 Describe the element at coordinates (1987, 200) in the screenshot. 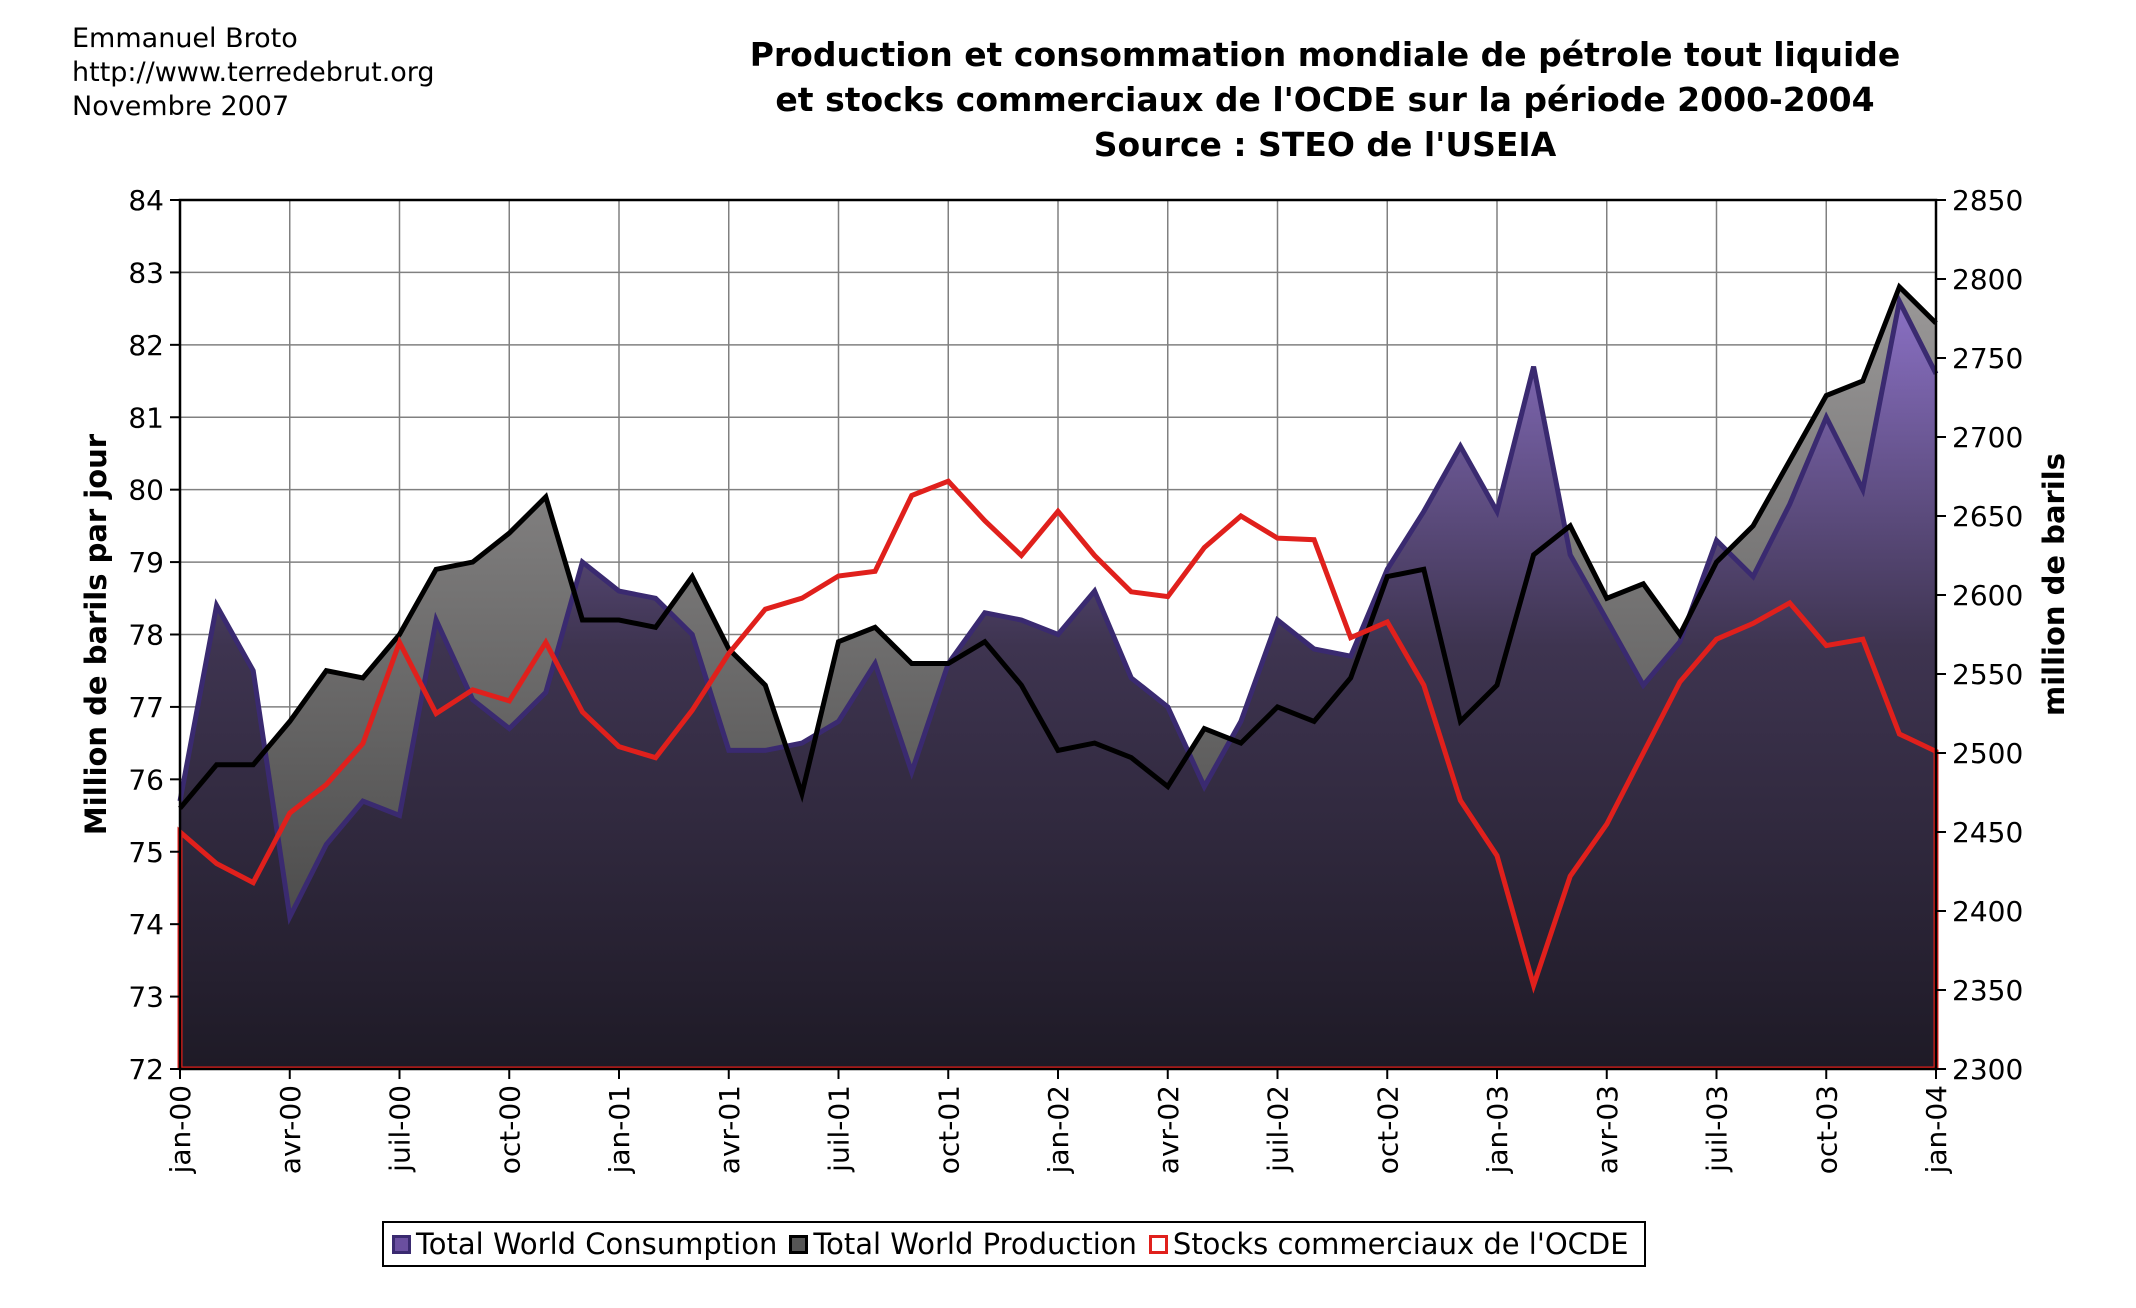

I see `y2-tick-label: 2850` at that location.